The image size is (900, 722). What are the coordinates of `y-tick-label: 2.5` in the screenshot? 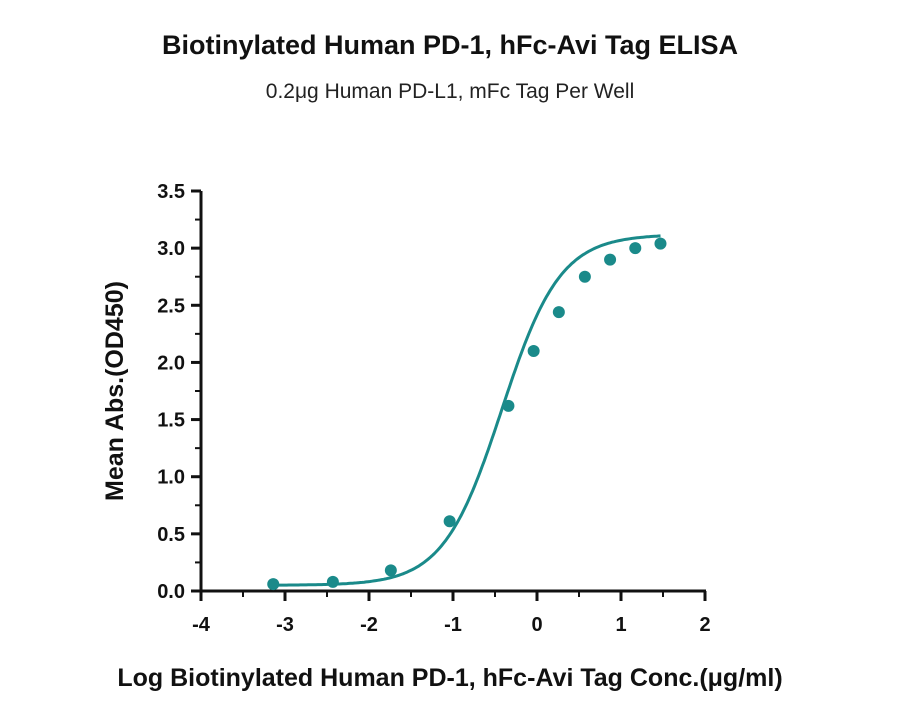 It's located at (171, 306).